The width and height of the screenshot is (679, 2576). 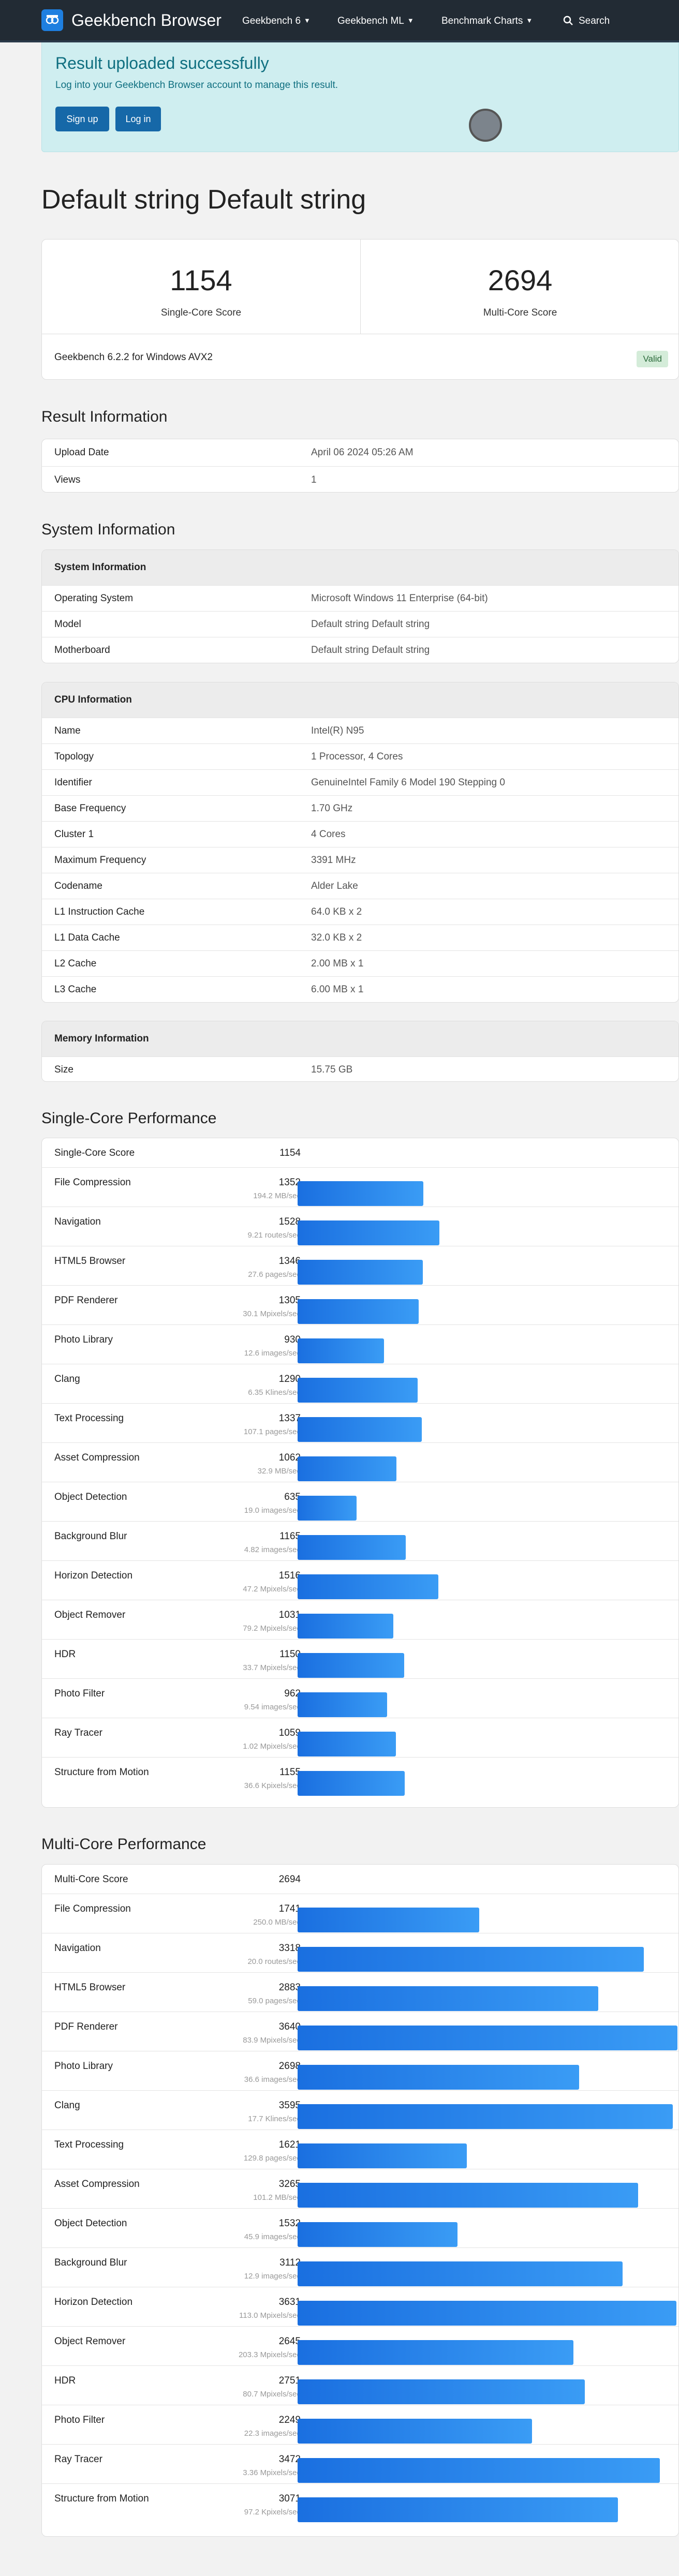 What do you see at coordinates (360, 479) in the screenshot?
I see `info-row: Views 1` at bounding box center [360, 479].